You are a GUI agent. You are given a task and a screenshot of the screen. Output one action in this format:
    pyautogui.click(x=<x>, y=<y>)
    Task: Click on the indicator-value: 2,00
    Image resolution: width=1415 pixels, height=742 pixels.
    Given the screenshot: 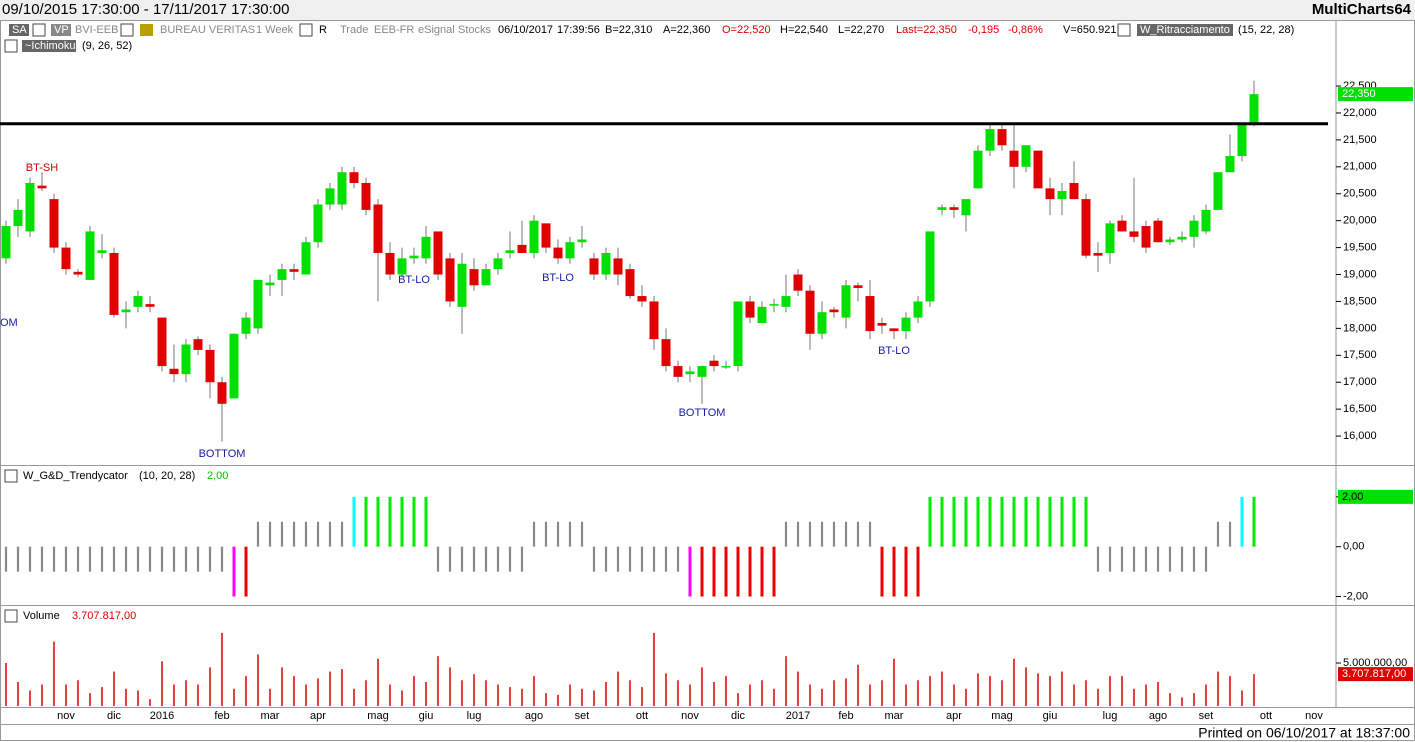 What is the action you would take?
    pyautogui.click(x=217, y=476)
    